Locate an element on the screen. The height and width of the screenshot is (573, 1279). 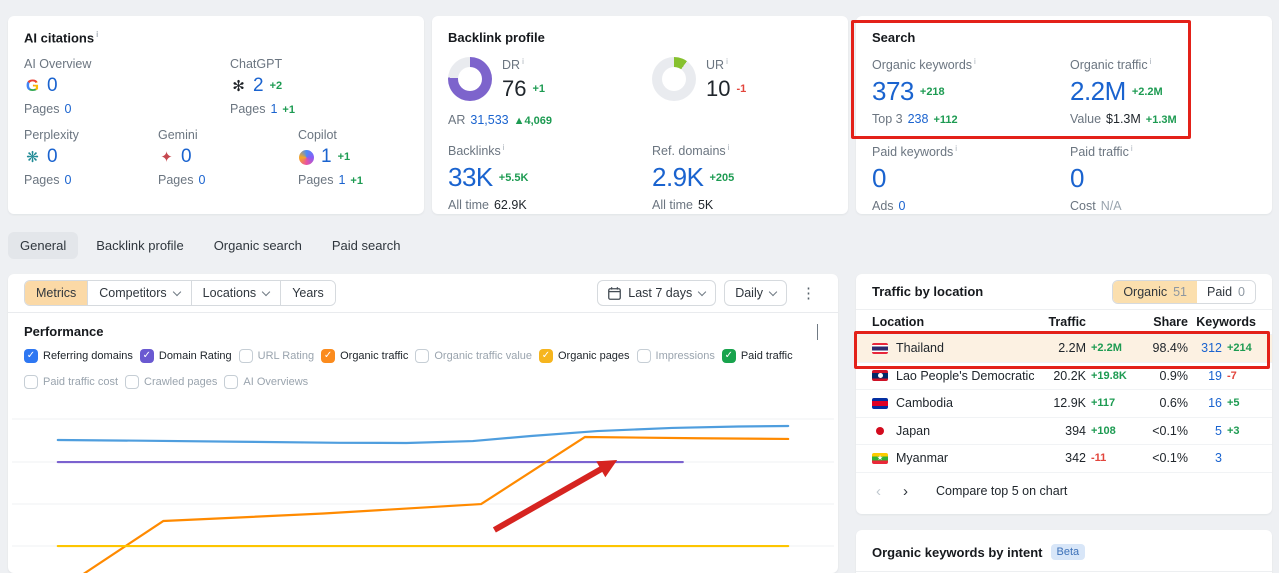
location-row: Thailand 2.2M +2.2M 98.4% 312 +214 is located at coordinates (1064, 349).